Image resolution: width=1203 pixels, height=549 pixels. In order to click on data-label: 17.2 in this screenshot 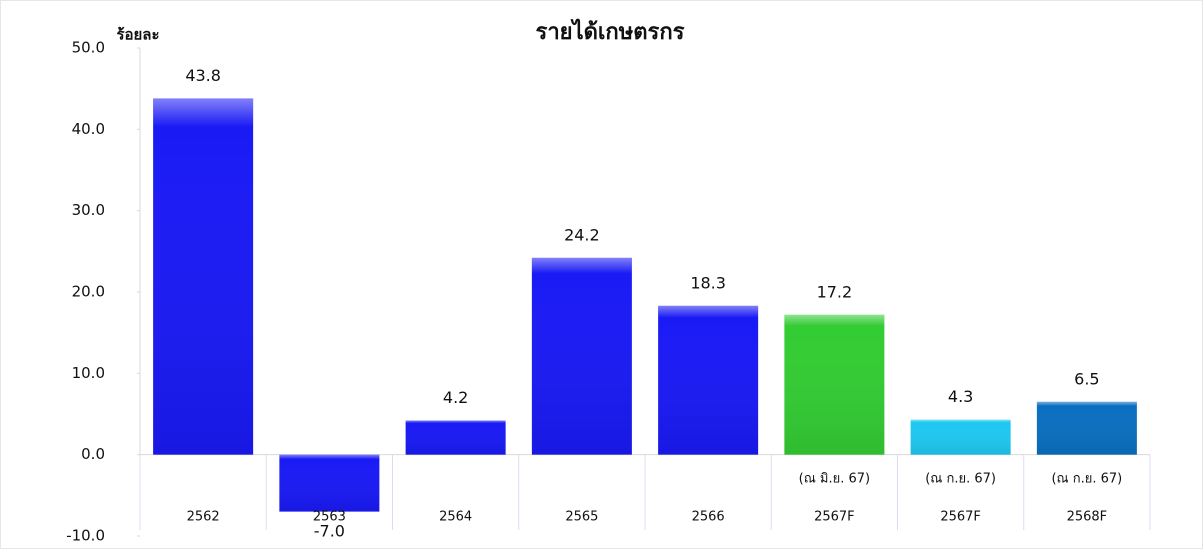, I will do `click(835, 291)`.